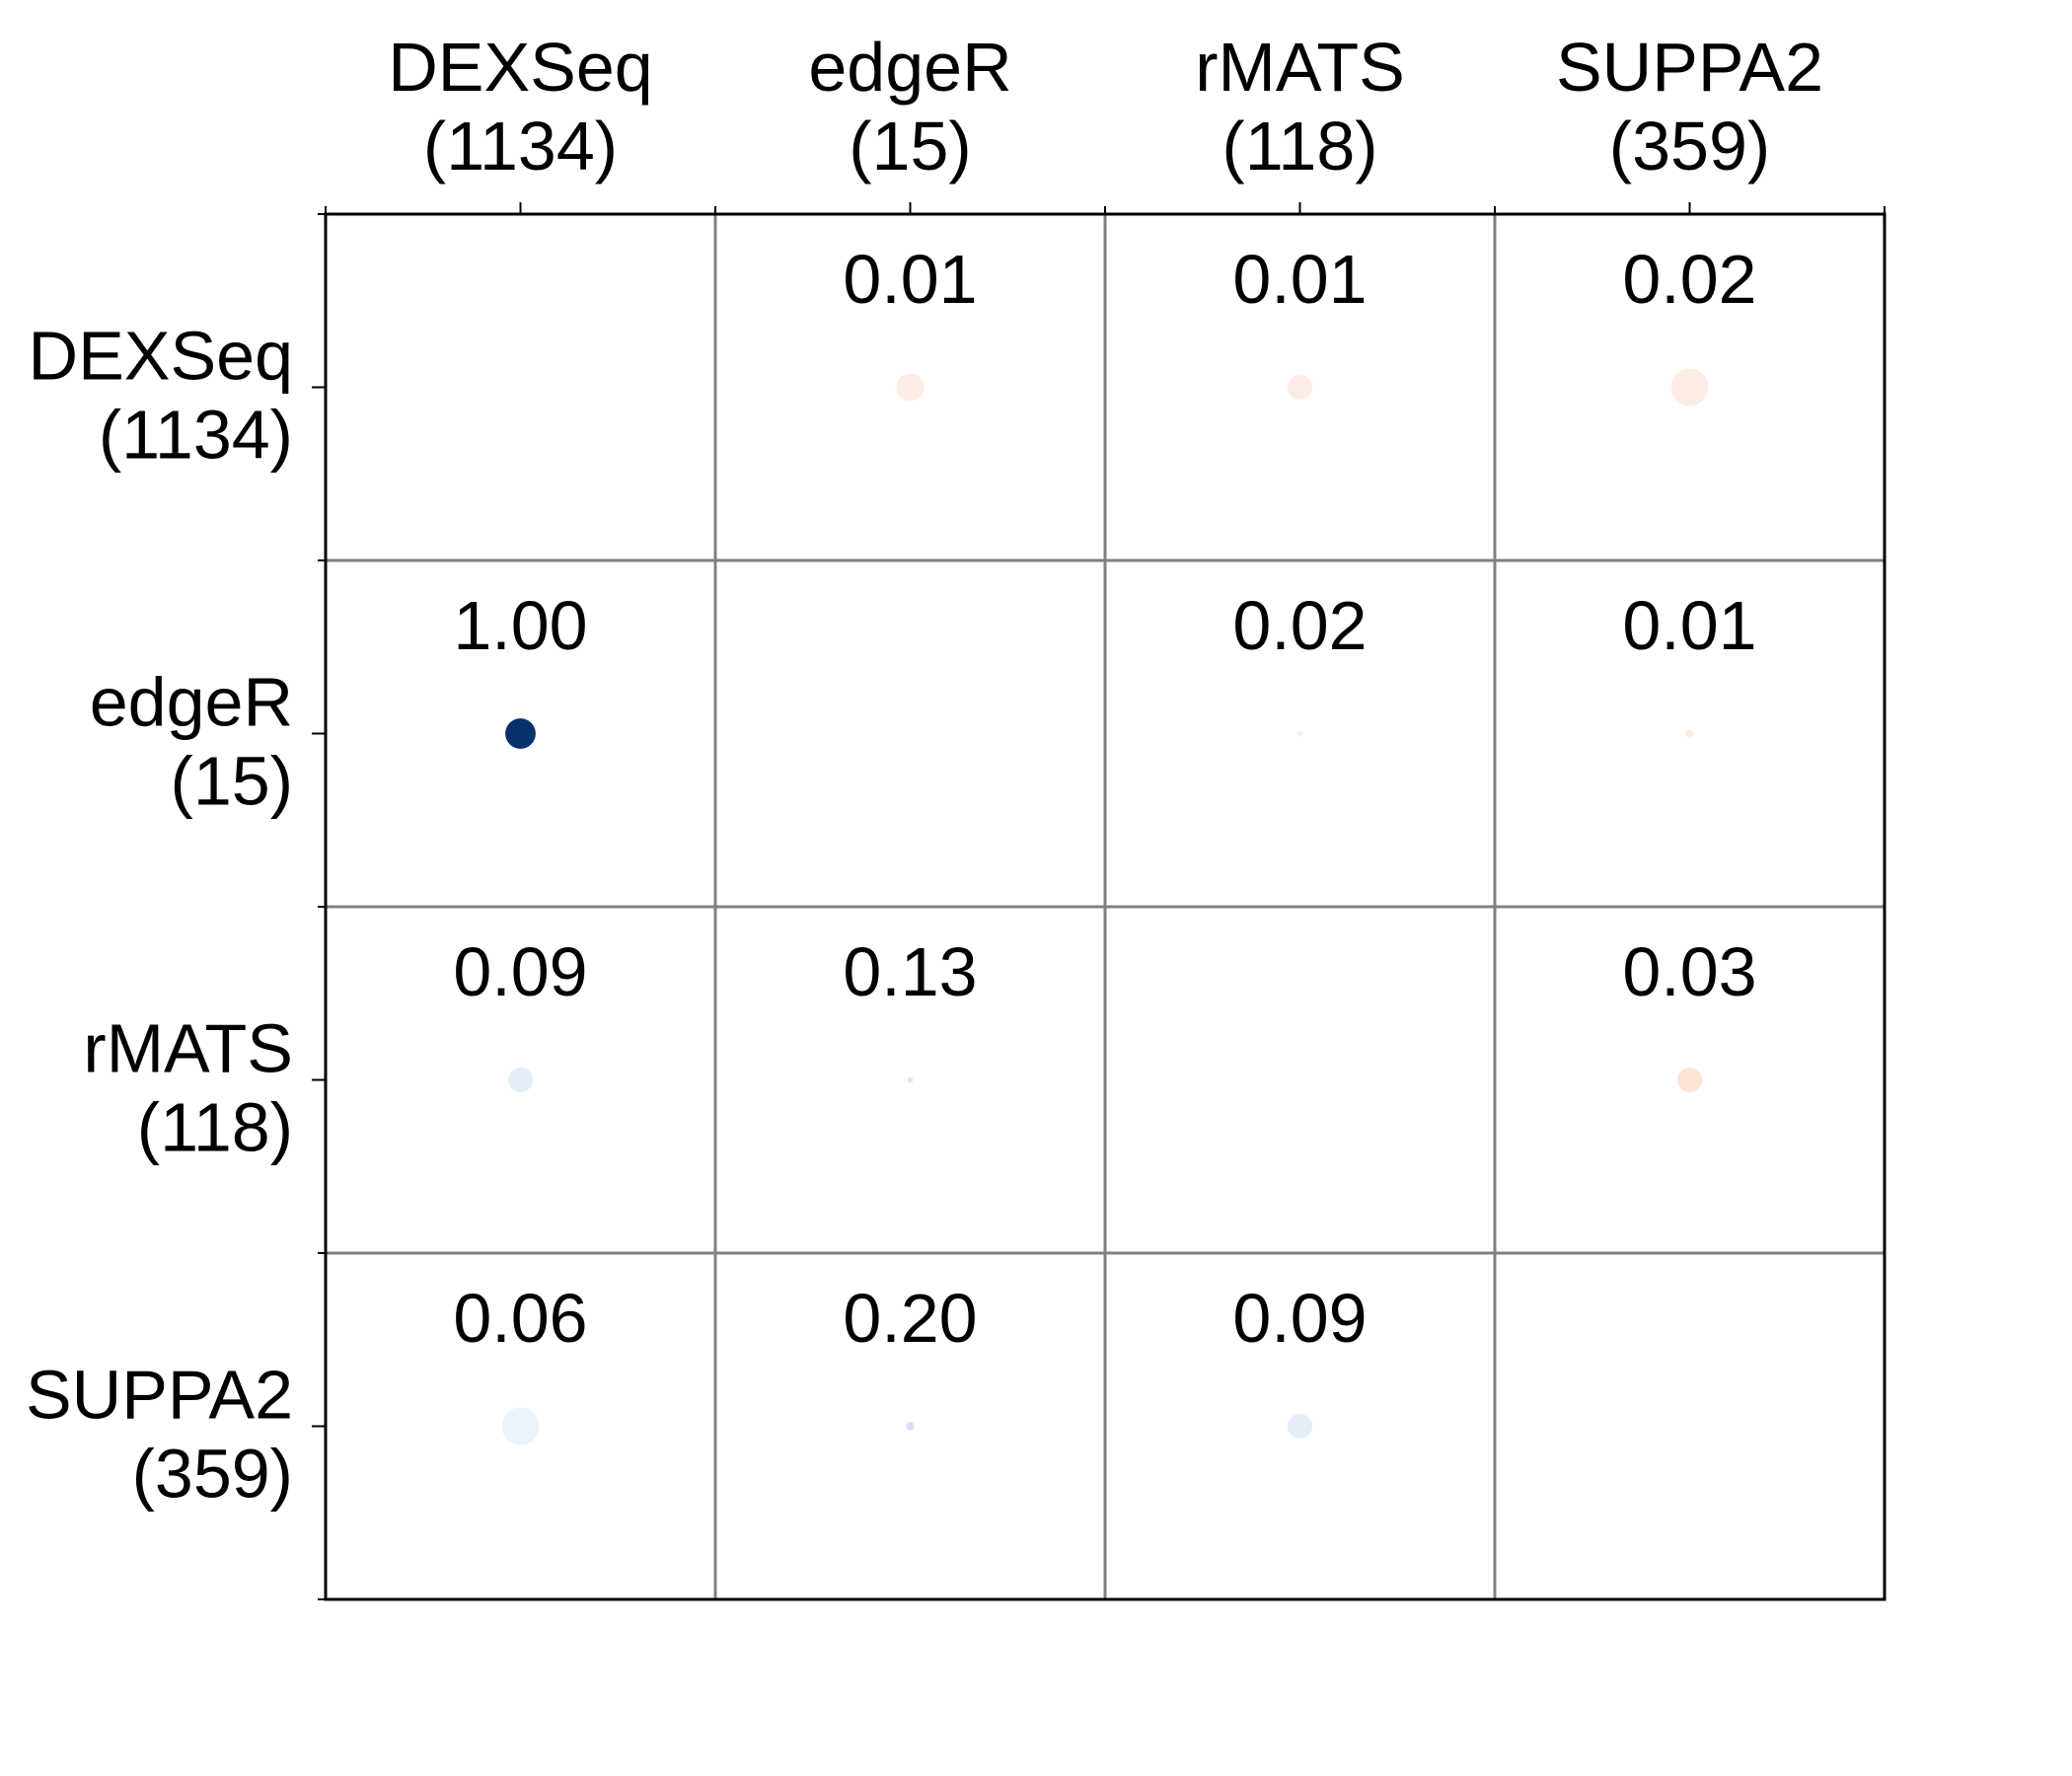  Describe the element at coordinates (520, 1319) in the screenshot. I see `cell-value-label: 0.06` at that location.